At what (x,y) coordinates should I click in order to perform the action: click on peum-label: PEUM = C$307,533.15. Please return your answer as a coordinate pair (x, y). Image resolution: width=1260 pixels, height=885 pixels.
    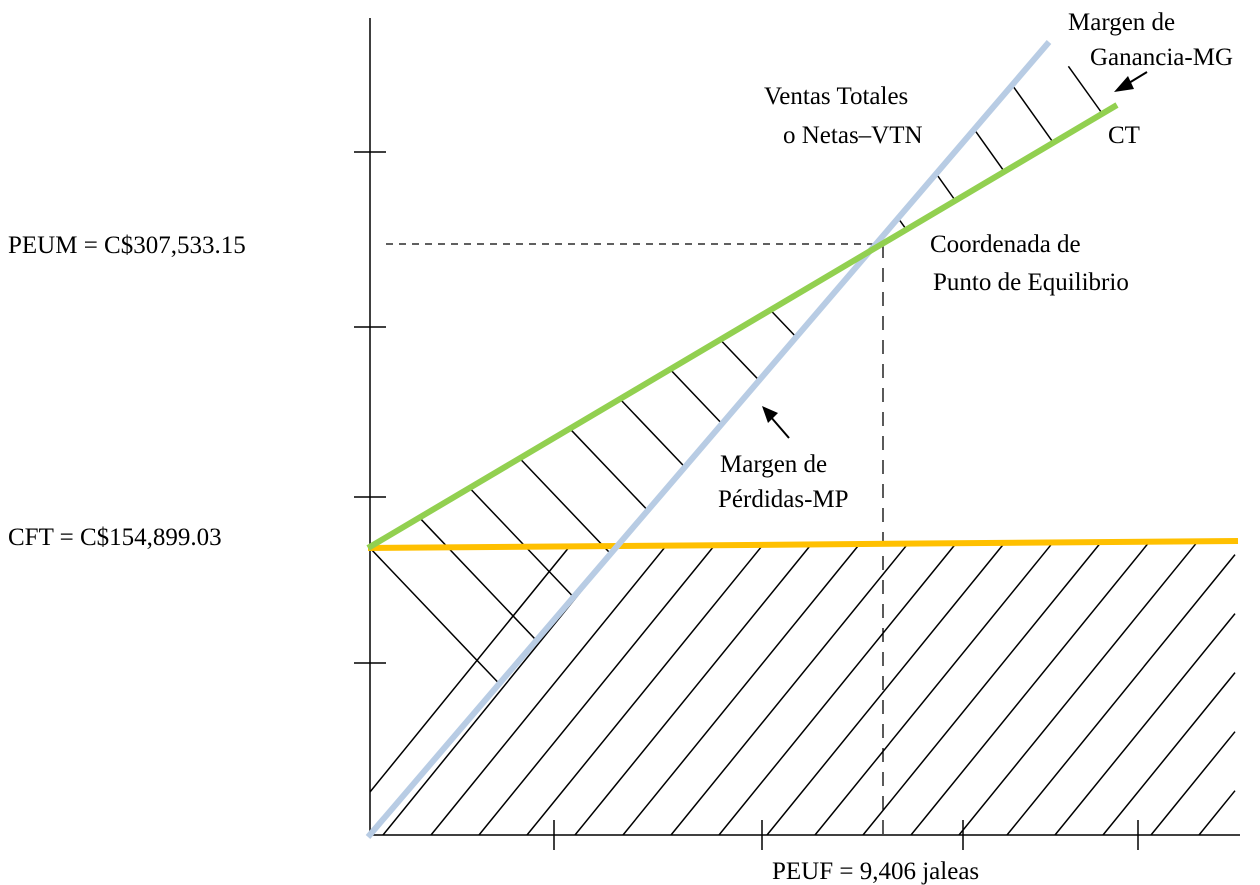
    Looking at the image, I should click on (127, 245).